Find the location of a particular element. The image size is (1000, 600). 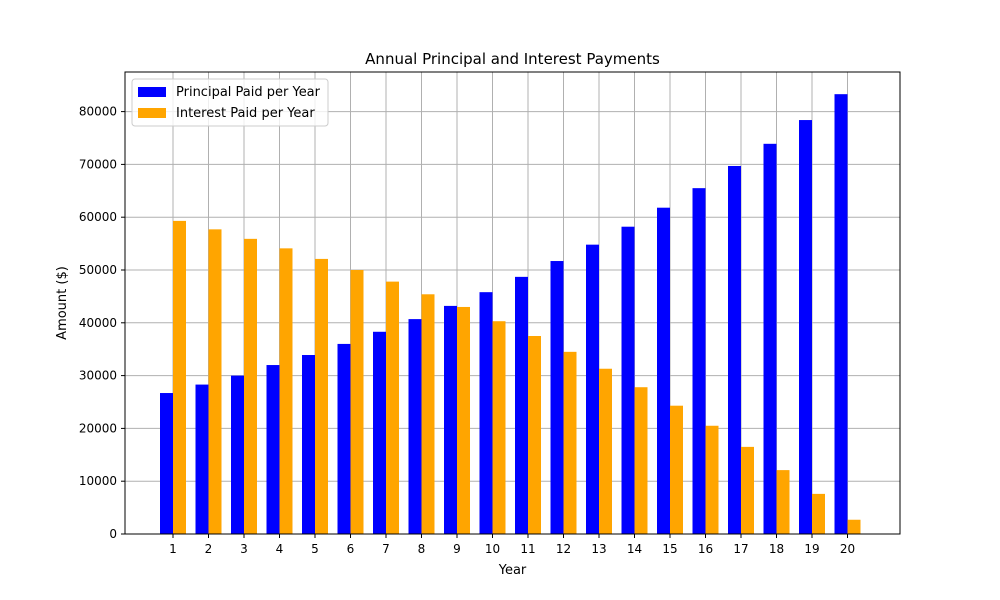

legend-box is located at coordinates (230, 102).